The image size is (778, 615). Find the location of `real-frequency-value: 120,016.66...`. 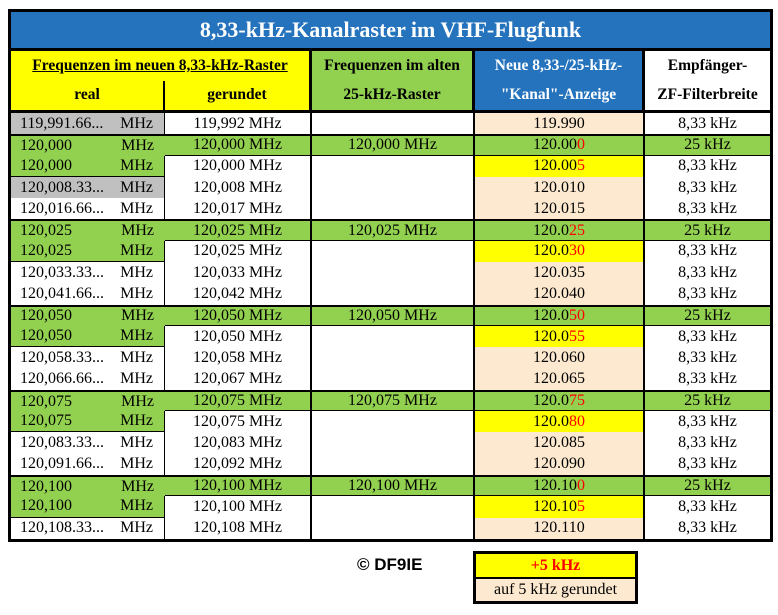

real-frequency-value: 120,016.66... is located at coordinates (62, 208).